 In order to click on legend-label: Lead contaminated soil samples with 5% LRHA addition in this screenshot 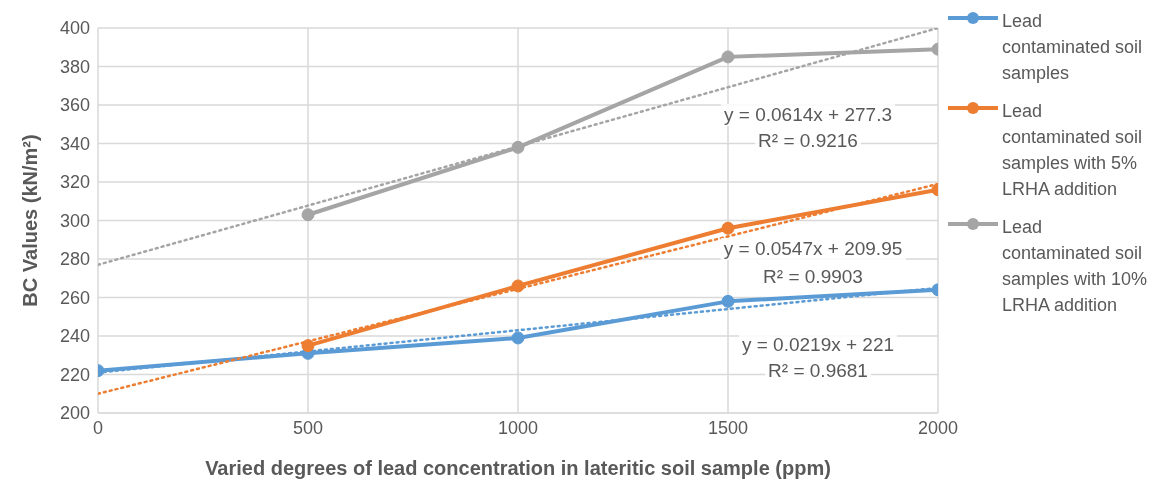, I will do `click(1073, 150)`.